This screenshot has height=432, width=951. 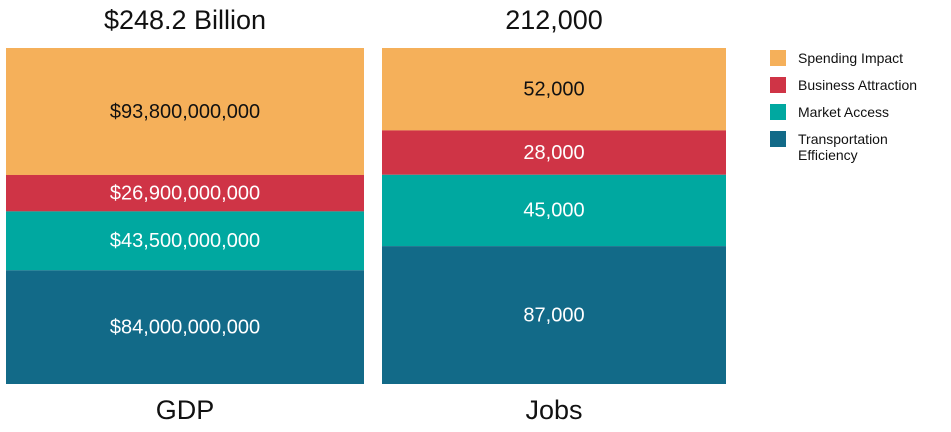 I want to click on value-label: $26,900,000,000, so click(x=185, y=193).